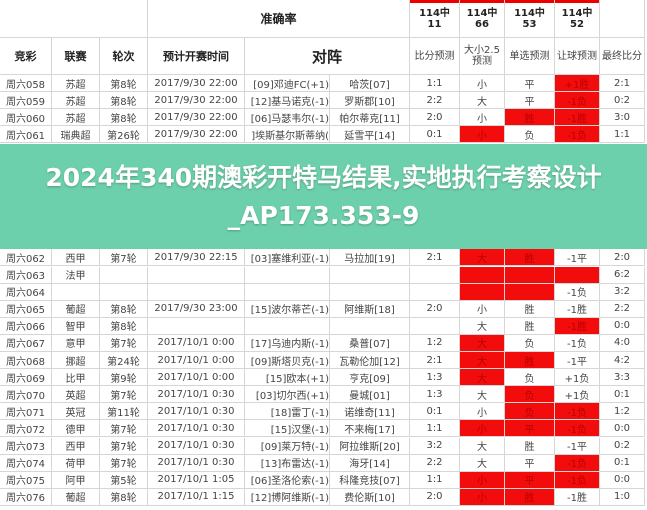 Image resolution: width=647 pixels, height=510 pixels. What do you see at coordinates (287, 378) in the screenshot?
I see `table-cell: [15]欧本(+1)` at bounding box center [287, 378].